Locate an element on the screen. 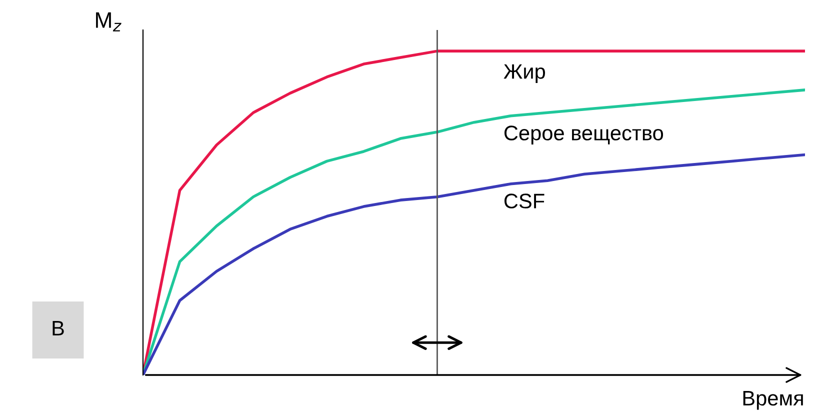  x-axis-title: Время is located at coordinates (773, 400).